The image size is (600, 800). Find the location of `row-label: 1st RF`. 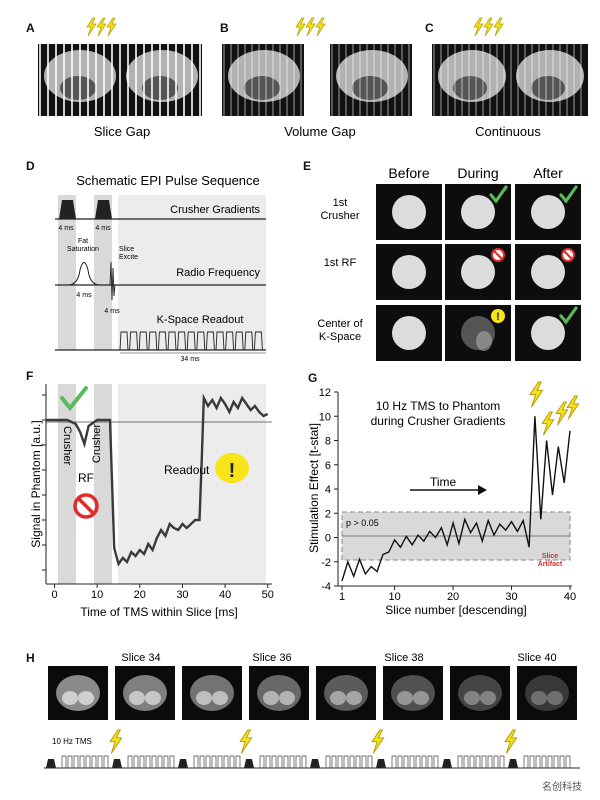

row-label: 1st RF is located at coordinates (340, 263).